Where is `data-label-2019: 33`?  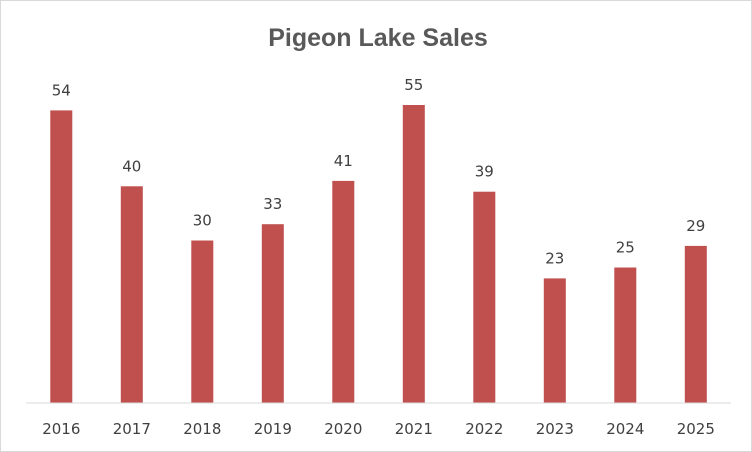
data-label-2019: 33 is located at coordinates (272, 204).